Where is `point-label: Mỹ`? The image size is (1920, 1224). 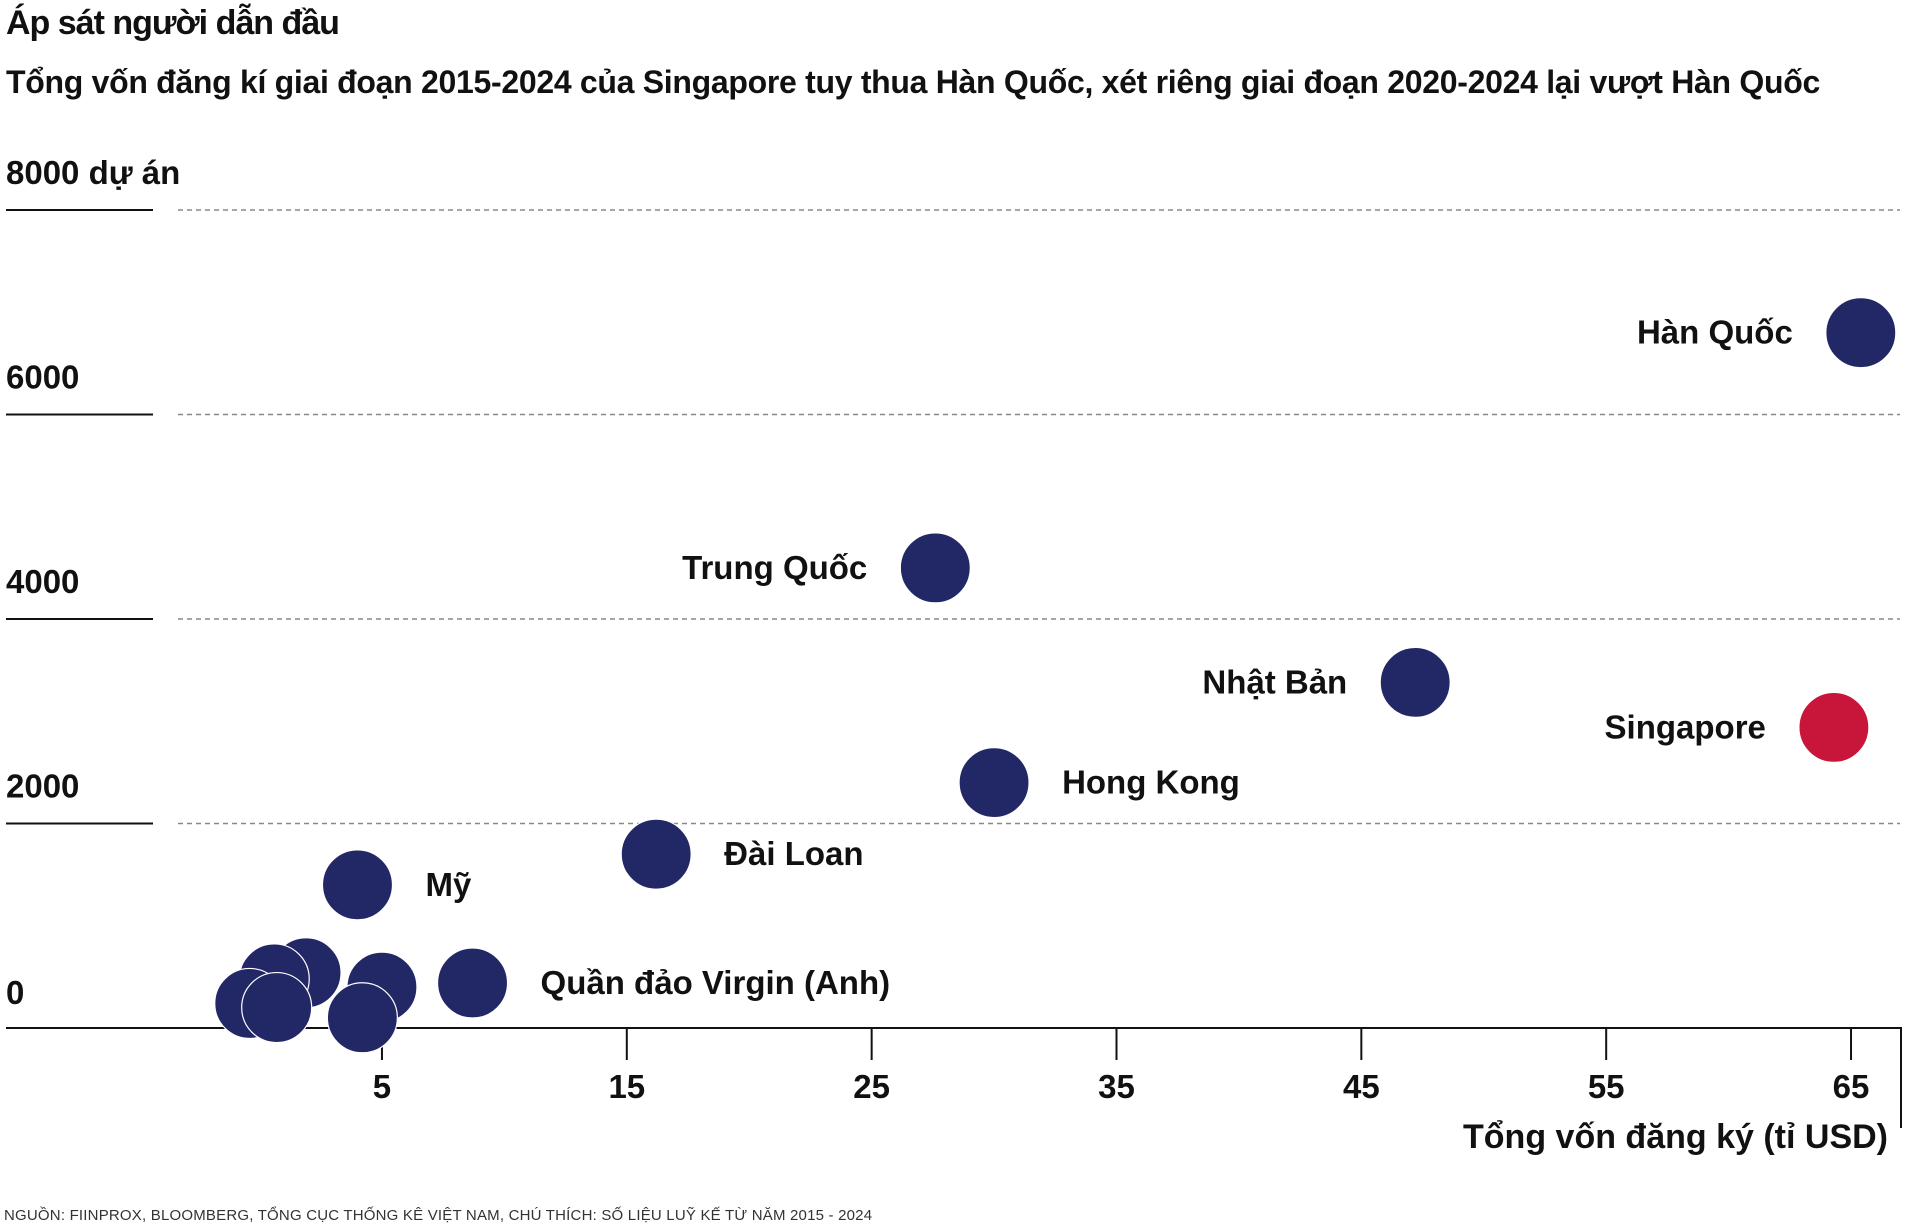
point-label: Mỹ is located at coordinates (448, 884).